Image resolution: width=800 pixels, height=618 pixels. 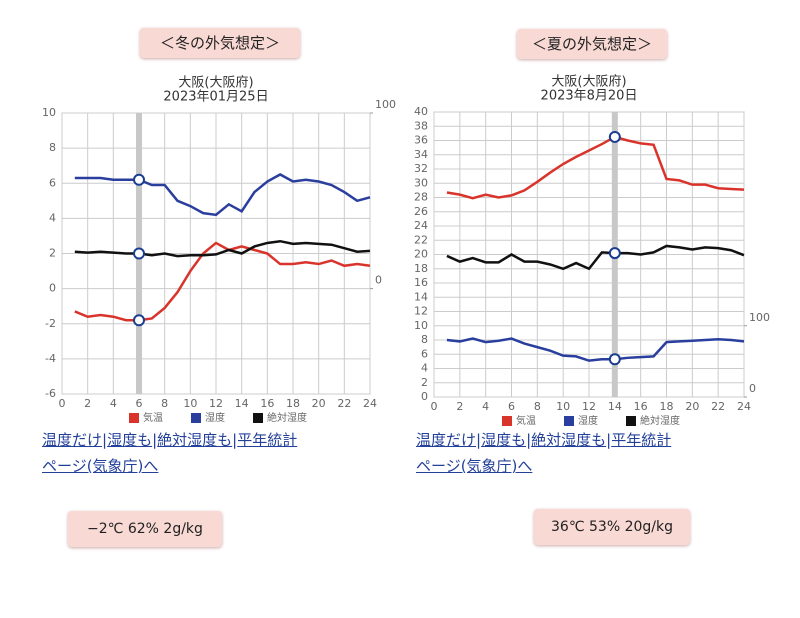 I want to click on y-tick-label: 36, so click(x=421, y=140).